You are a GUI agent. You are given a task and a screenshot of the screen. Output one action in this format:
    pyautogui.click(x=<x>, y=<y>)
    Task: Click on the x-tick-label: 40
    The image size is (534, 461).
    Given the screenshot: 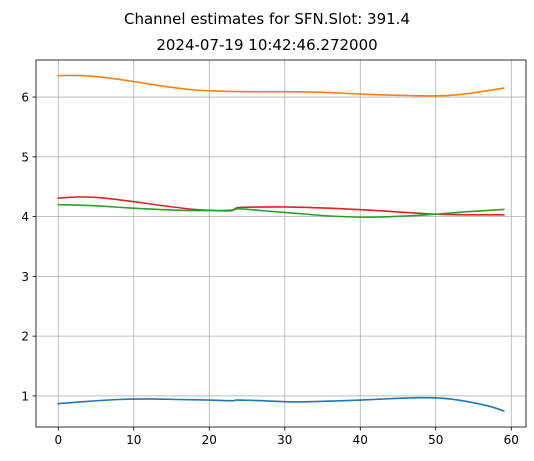 What is the action you would take?
    pyautogui.click(x=360, y=440)
    